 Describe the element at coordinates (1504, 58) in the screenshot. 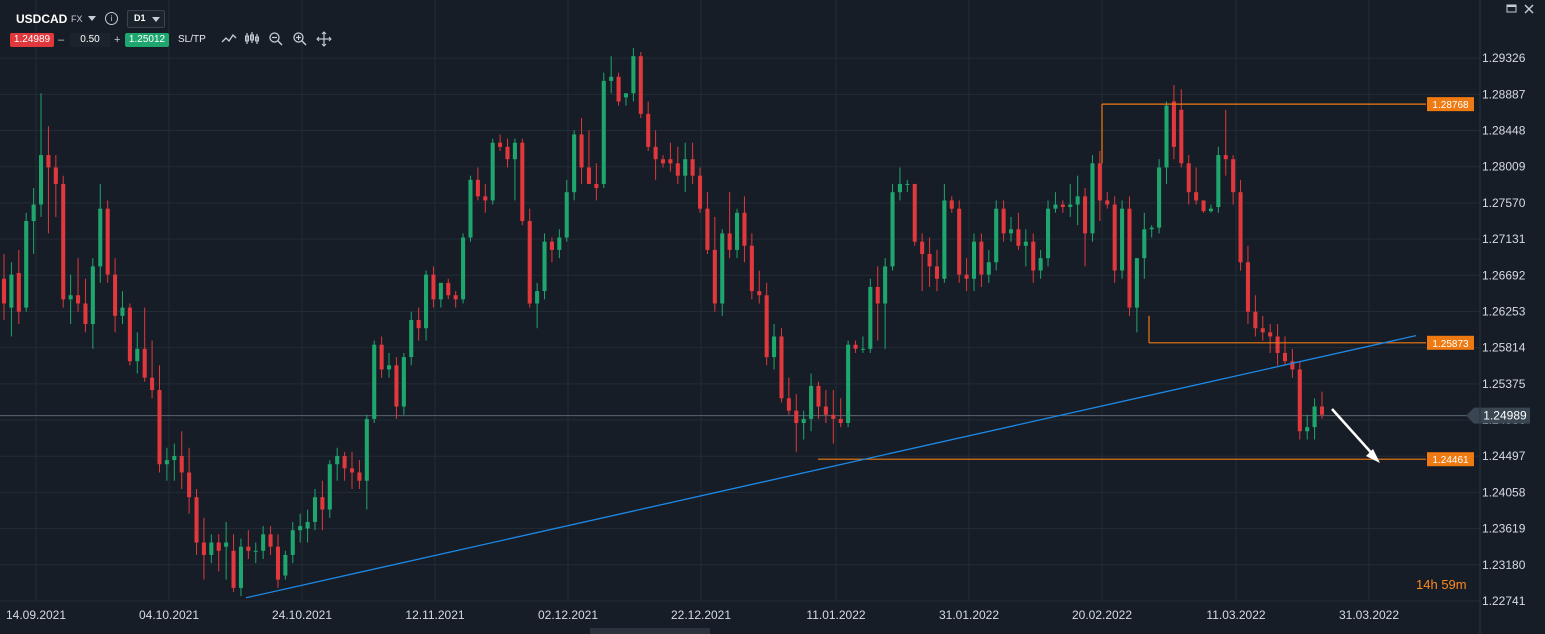

I see `y-tick-label: 1.29326` at that location.